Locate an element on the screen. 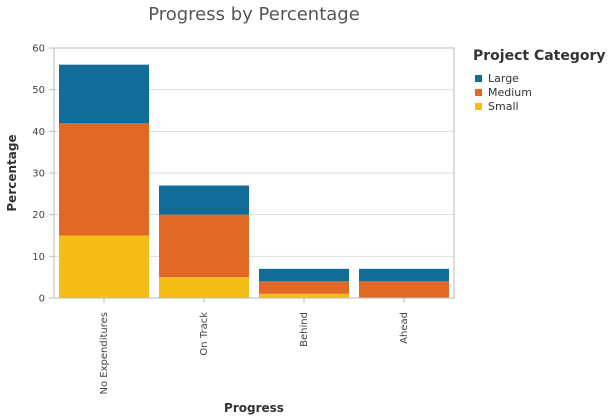  y-tick-label: 60 is located at coordinates (38, 49).